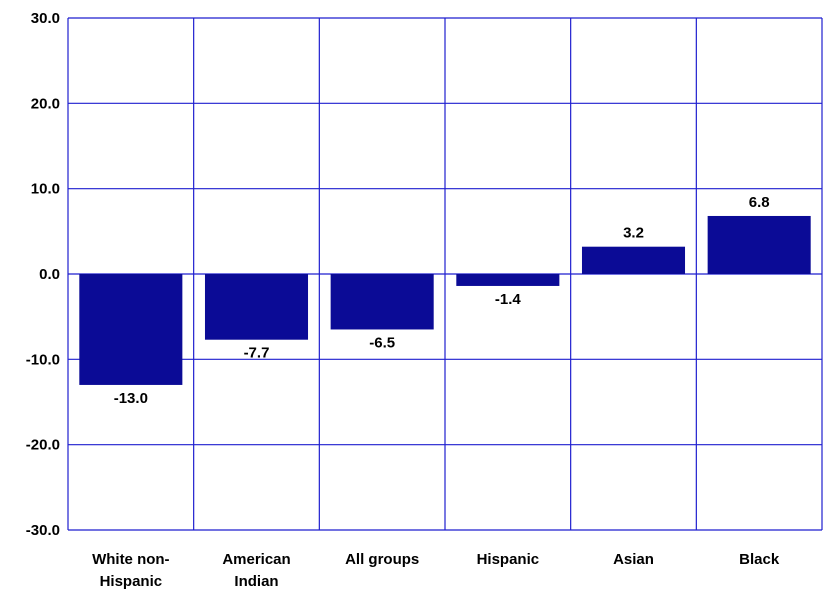 This screenshot has width=825, height=595. Describe the element at coordinates (256, 581) in the screenshot. I see `category-label: Indian` at that location.